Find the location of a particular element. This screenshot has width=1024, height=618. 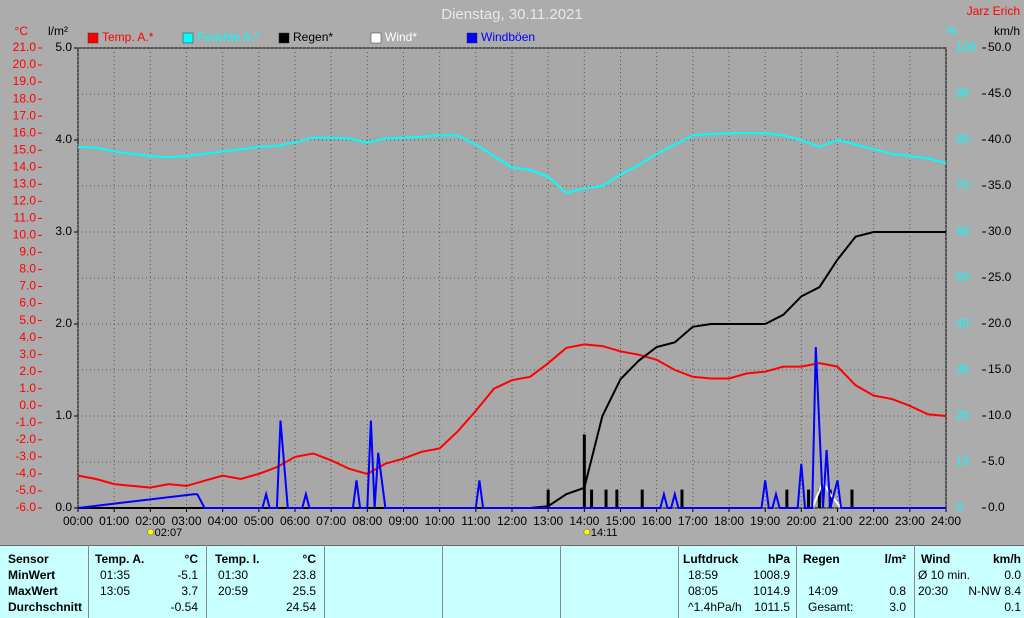

author: Jarz Erich is located at coordinates (993, 11).